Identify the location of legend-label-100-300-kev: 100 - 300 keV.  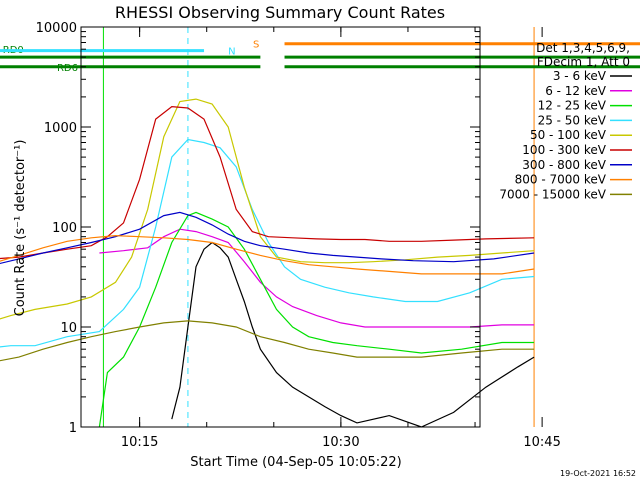
(564, 150).